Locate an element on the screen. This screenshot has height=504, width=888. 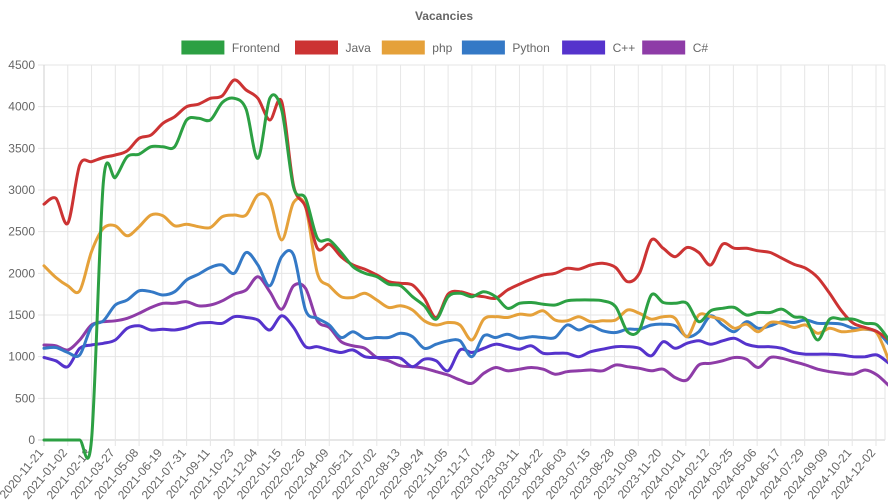
legend-item-frontend: Frontend is located at coordinates (230, 47).